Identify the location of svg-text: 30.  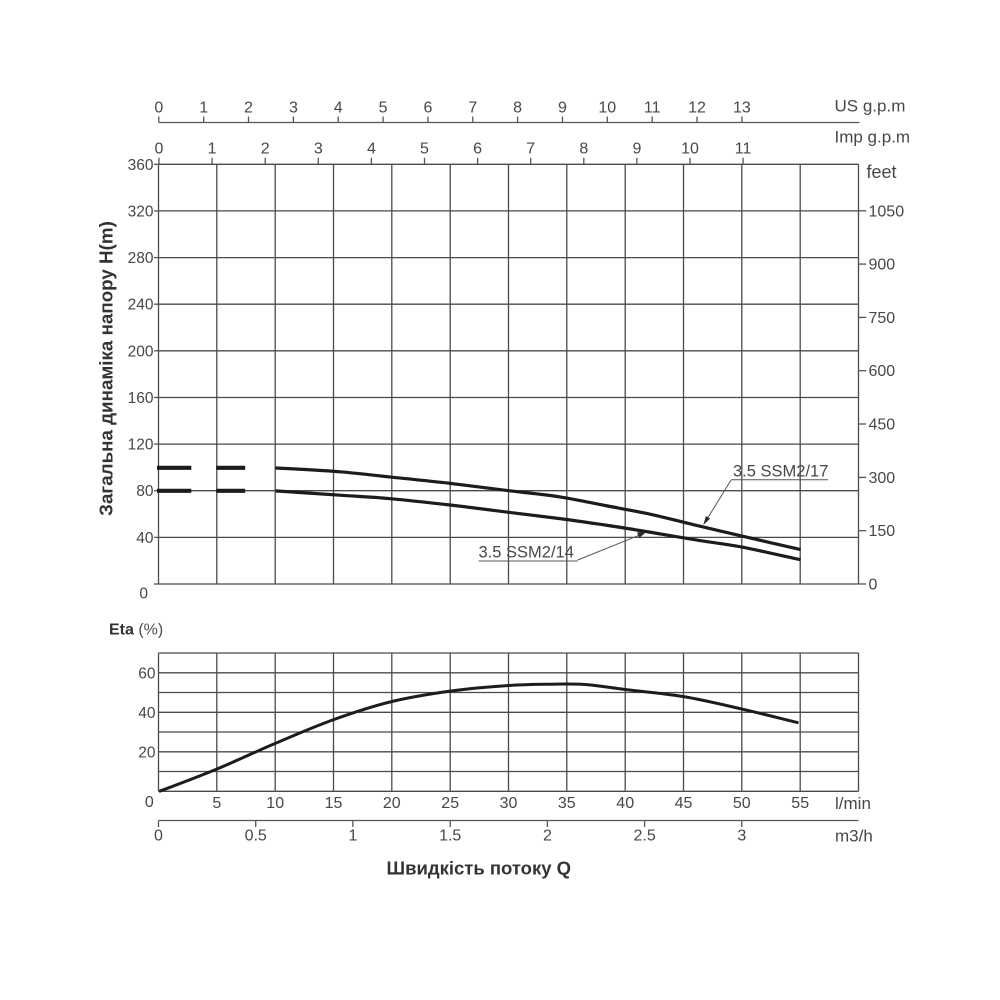
(509, 803).